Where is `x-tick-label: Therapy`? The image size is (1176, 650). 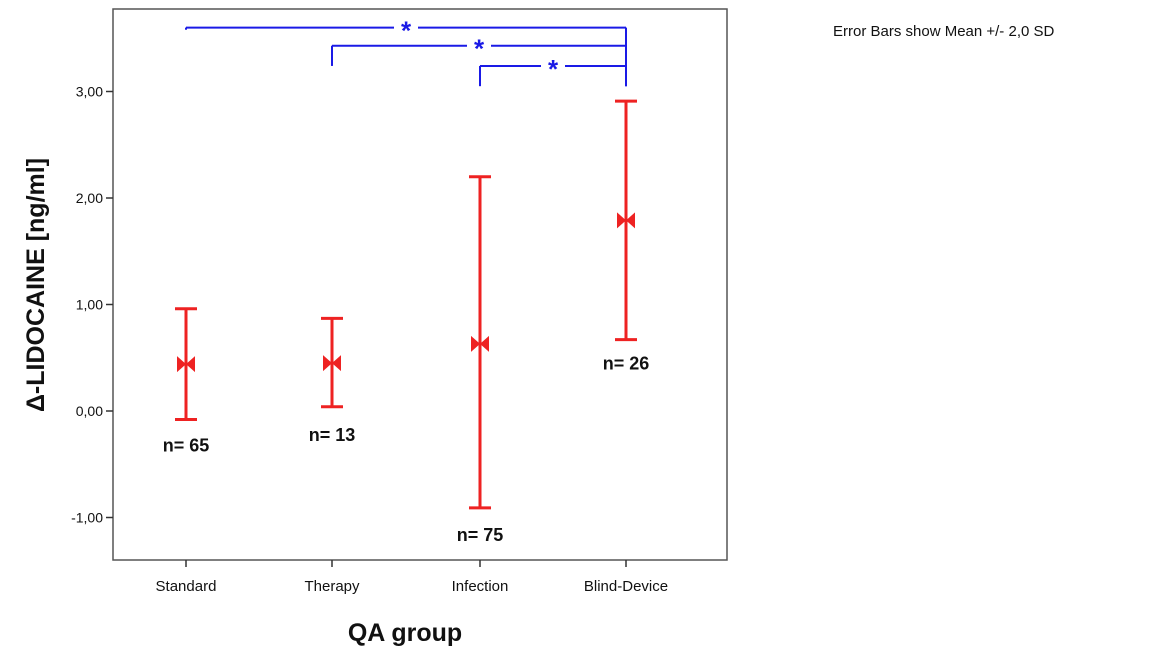
x-tick-label: Therapy is located at coordinates (332, 586).